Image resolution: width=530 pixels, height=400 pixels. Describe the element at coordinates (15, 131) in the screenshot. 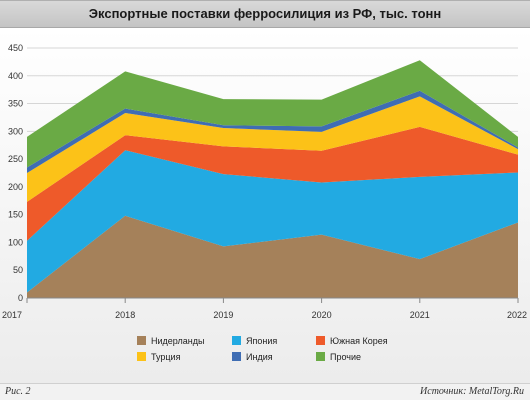

I see `y-tick-label: 300` at that location.